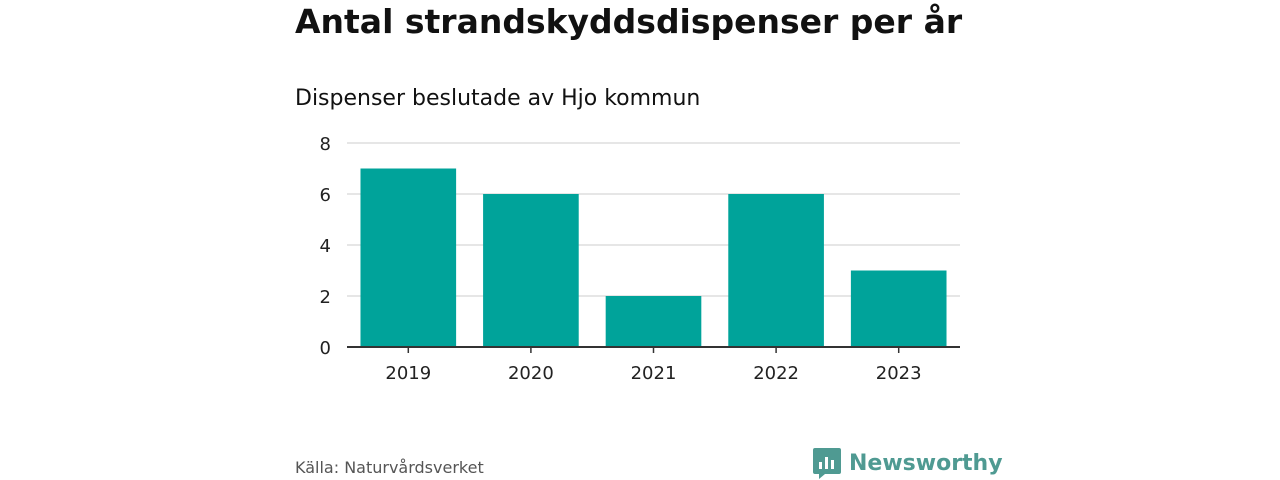 This screenshot has width=1280, height=480. I want to click on chart-title: Antal strandskyddsdispenser per år, so click(629, 21).